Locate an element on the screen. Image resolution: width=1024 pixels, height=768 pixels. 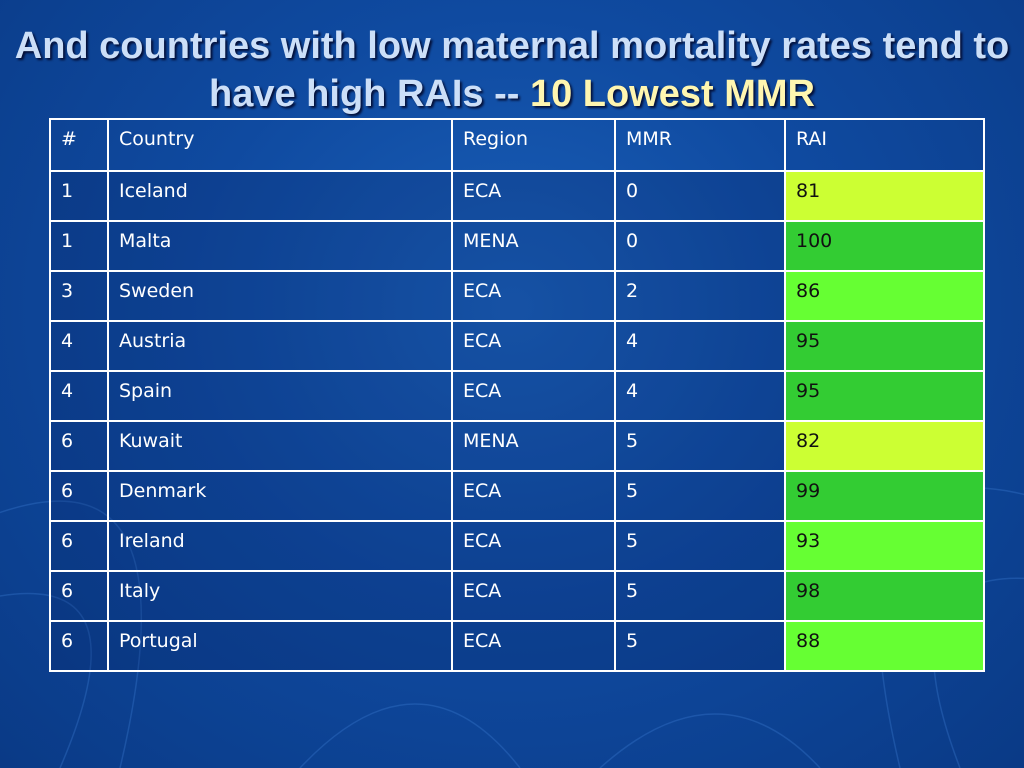
header-mmr: MMR is located at coordinates (700, 145).